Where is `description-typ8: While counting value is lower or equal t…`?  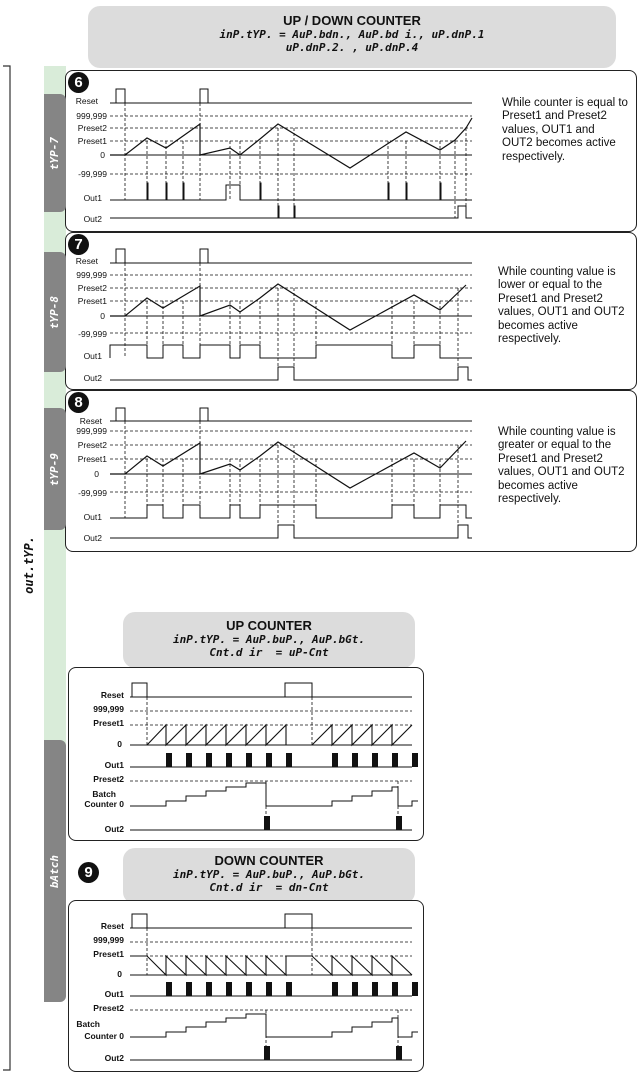 description-typ8: While counting value is lower or equal t… is located at coordinates (561, 306).